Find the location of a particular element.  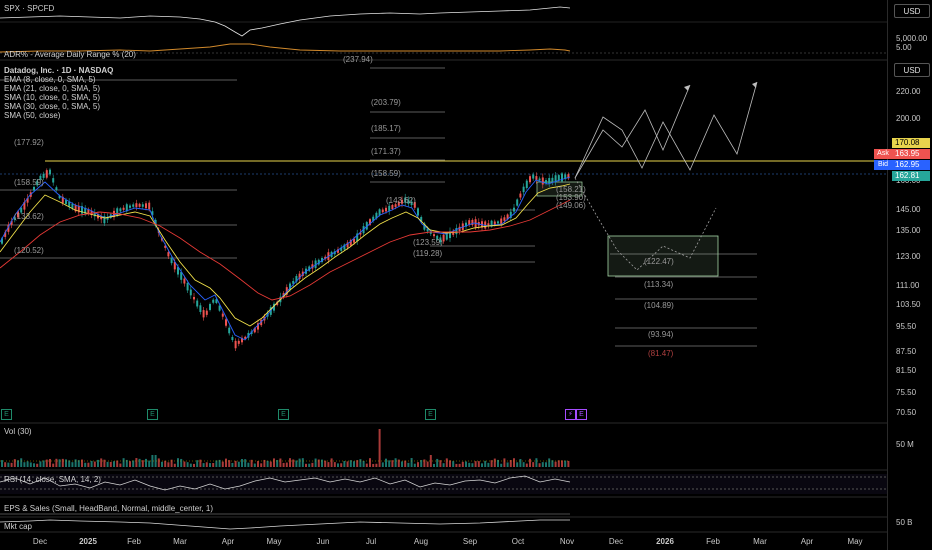

target-box is located at coordinates (663, 256).